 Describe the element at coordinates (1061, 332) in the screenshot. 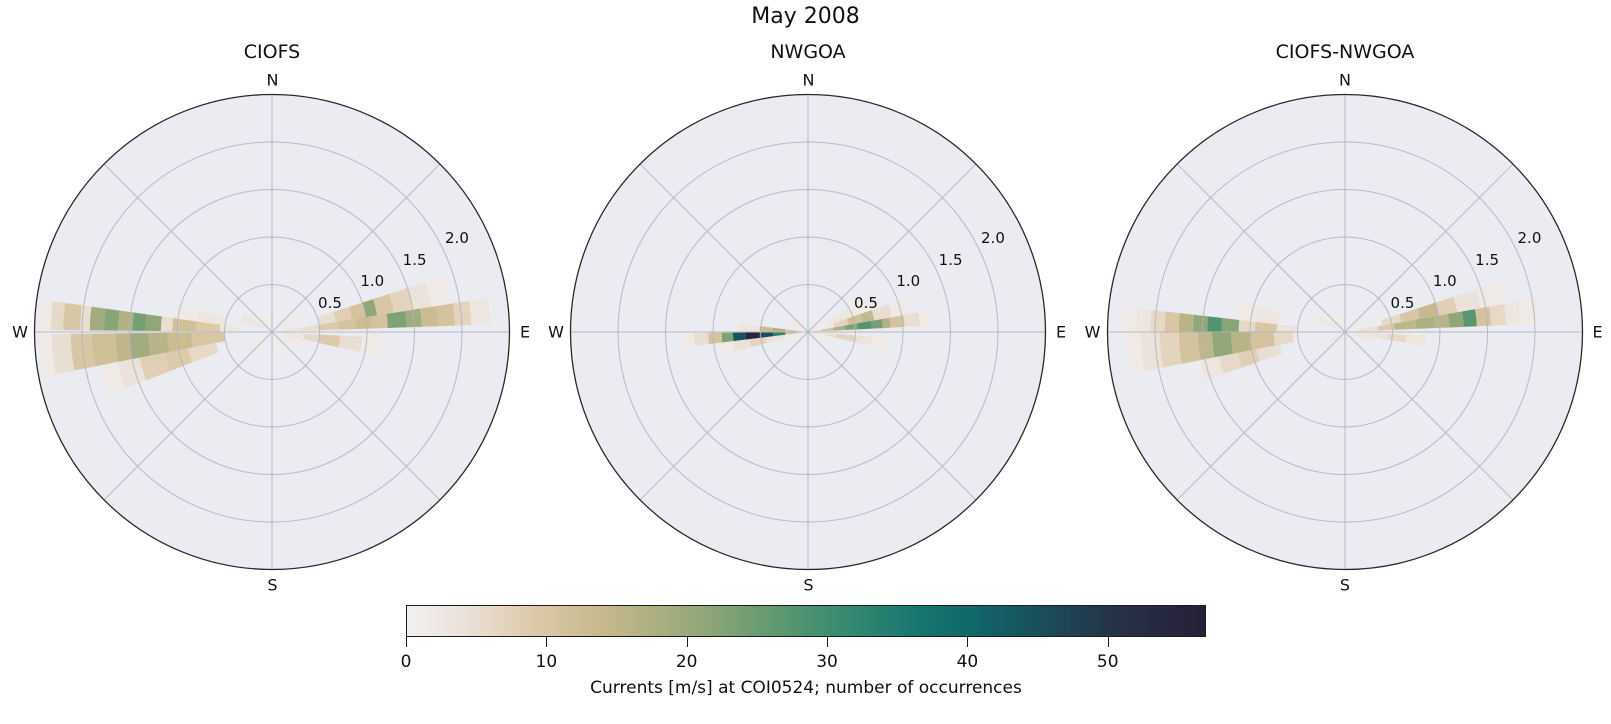

I see `compass-label-e: E` at that location.